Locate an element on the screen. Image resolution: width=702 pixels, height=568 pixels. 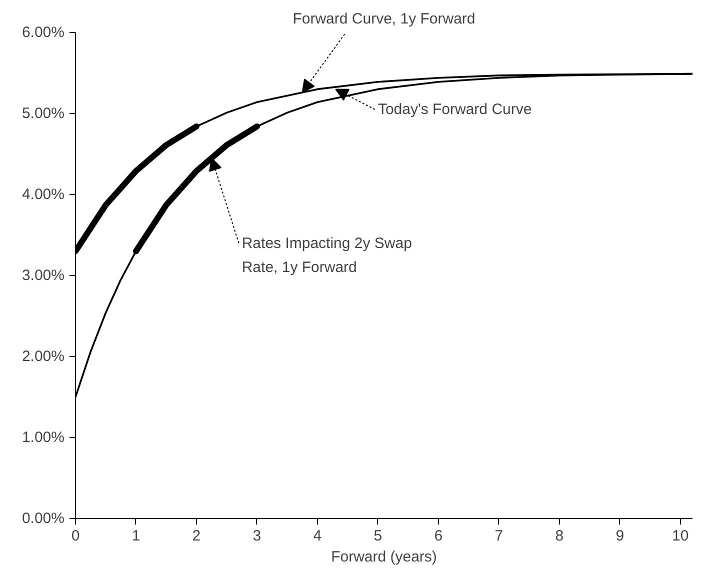
x-axis-title: Forward (years) is located at coordinates (384, 557).